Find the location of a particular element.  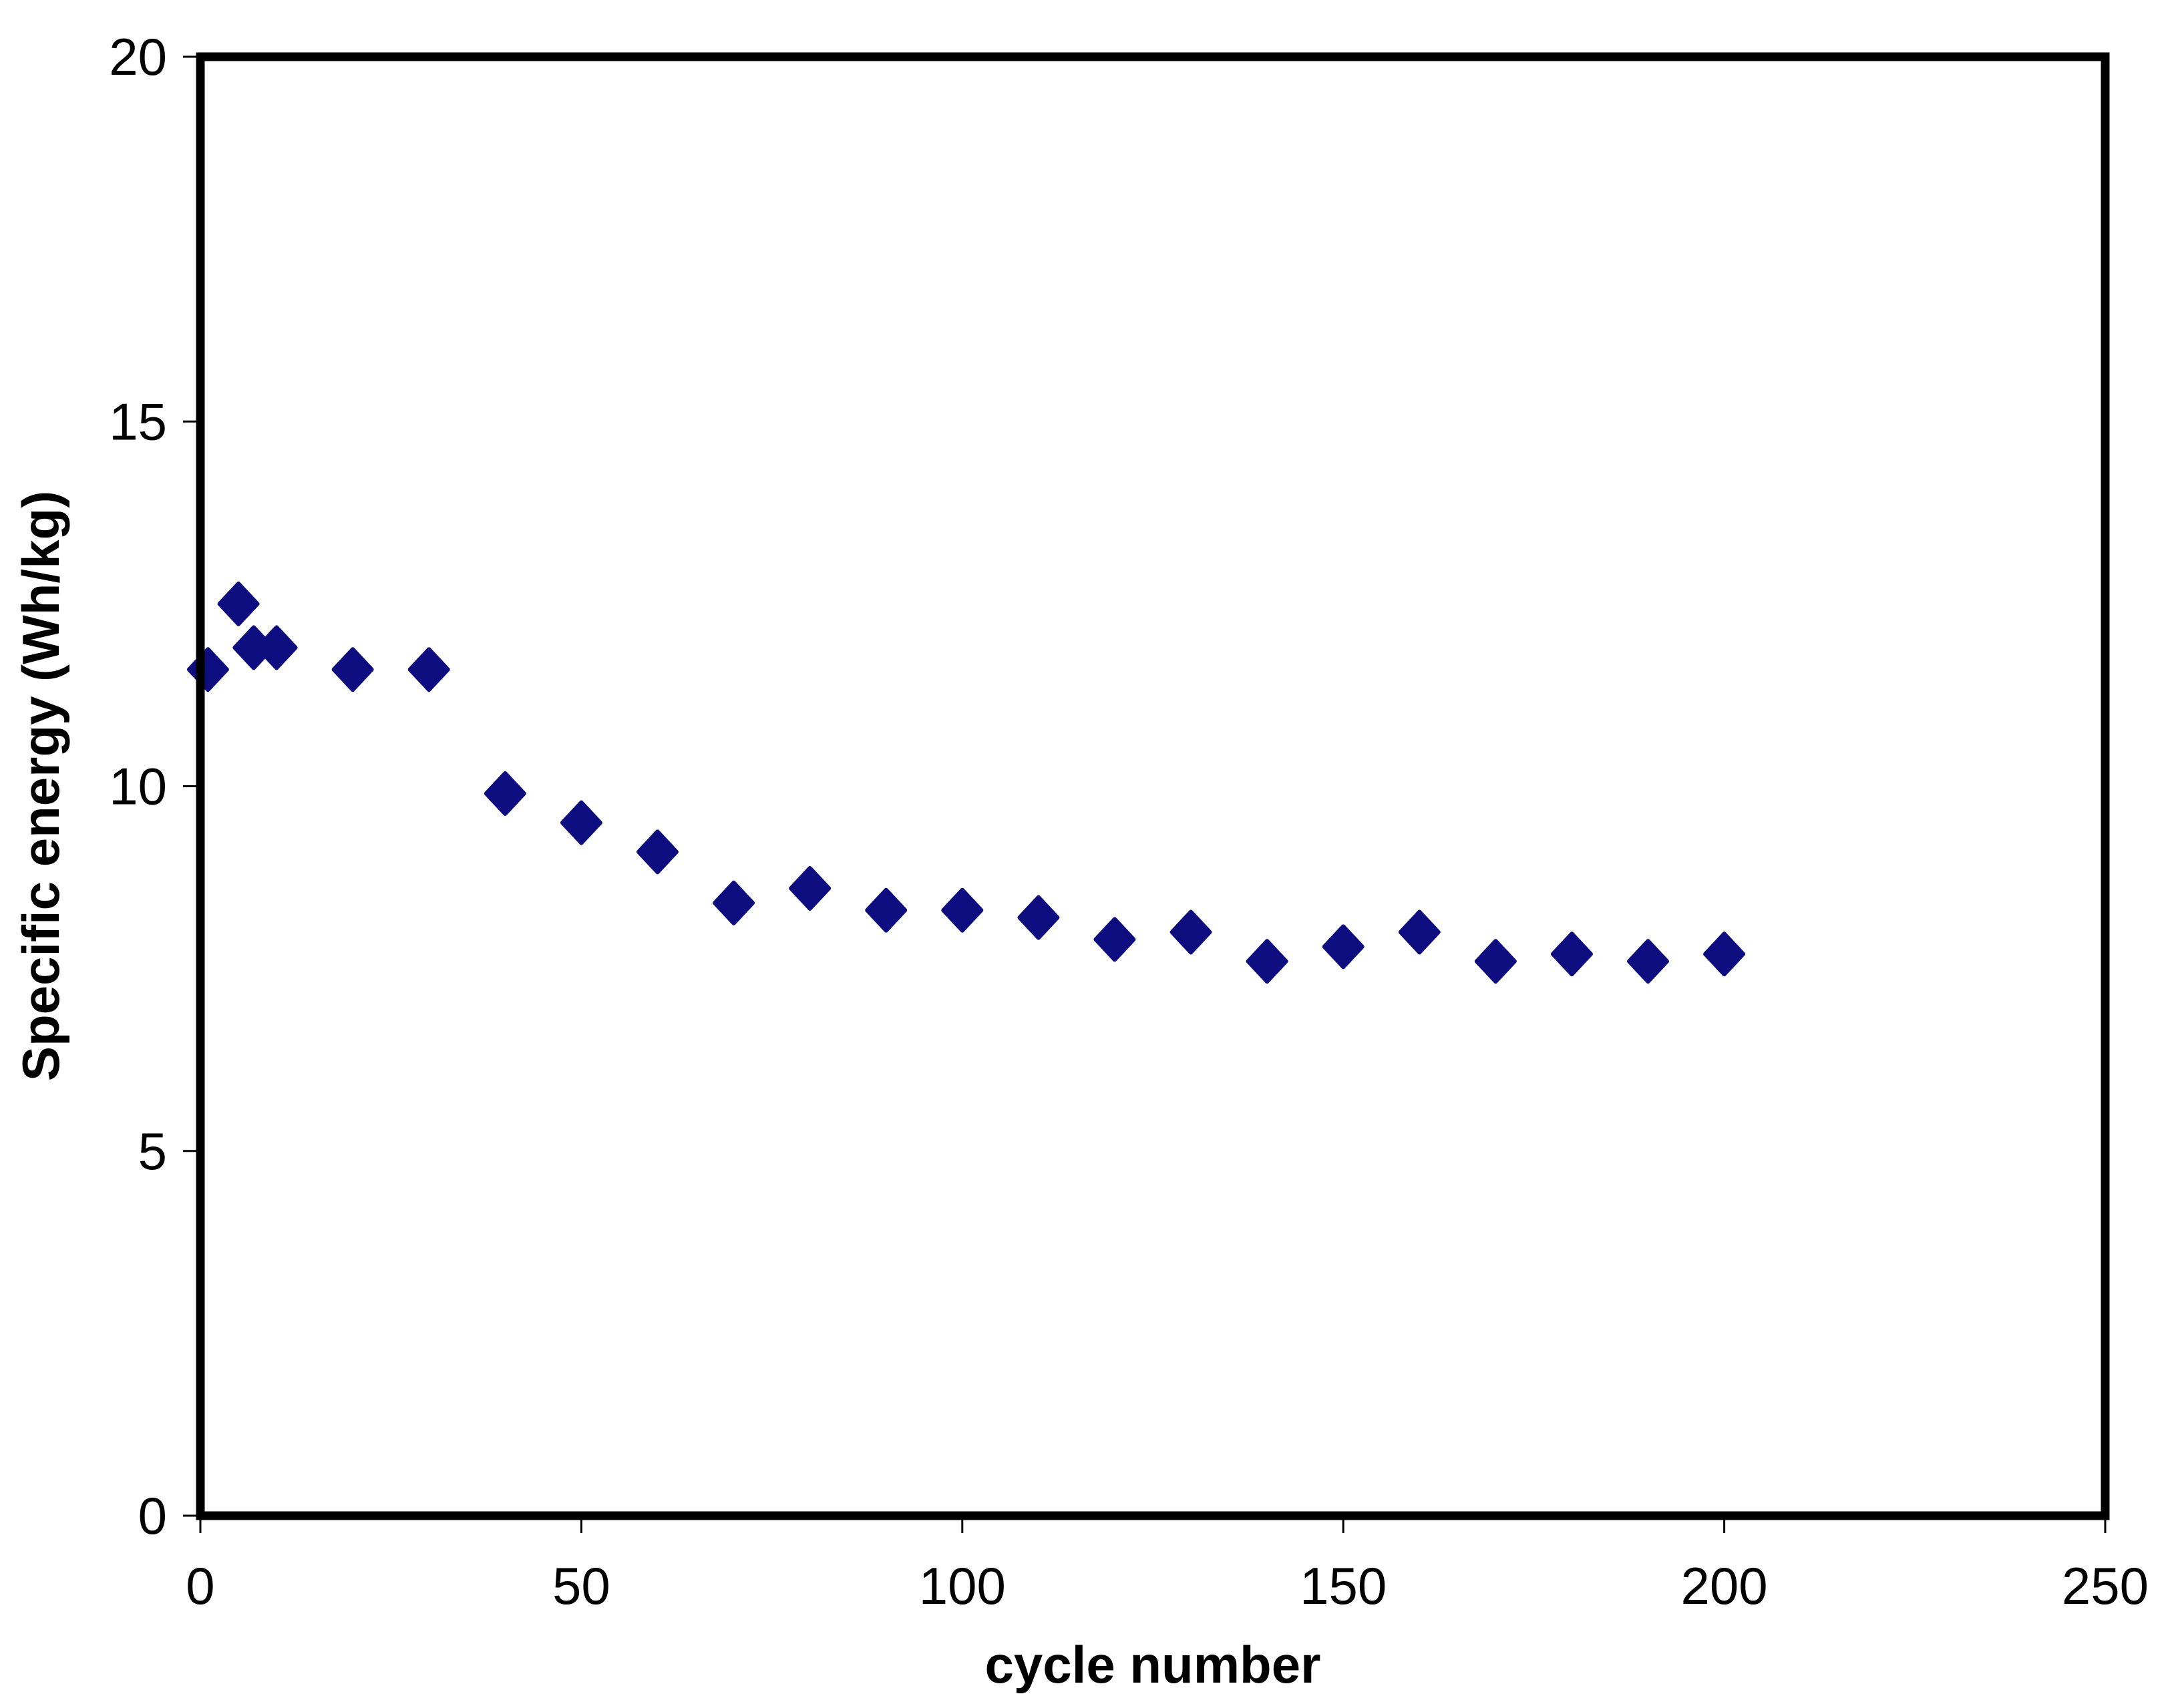

x-ticks: 0 50 100 150 200 250 is located at coordinates (1167, 1565).